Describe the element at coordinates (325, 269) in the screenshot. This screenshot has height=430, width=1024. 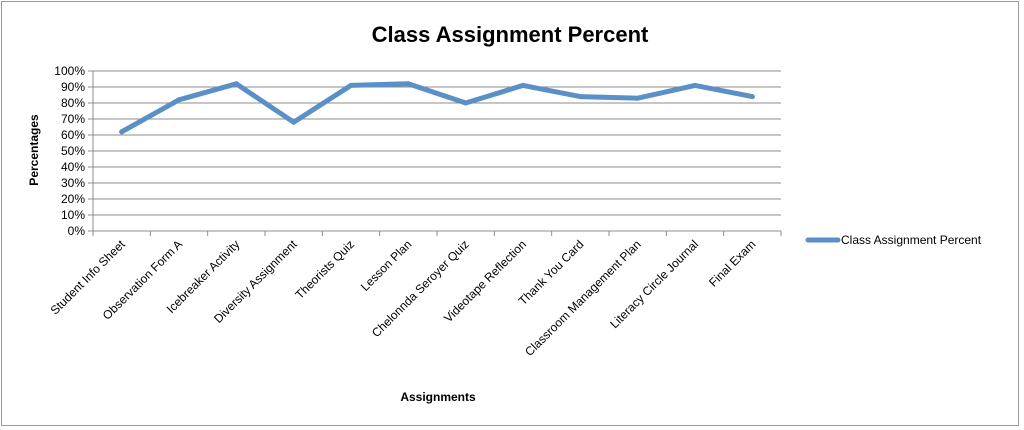
I see `x-tick-label: Theorists Quiz` at that location.